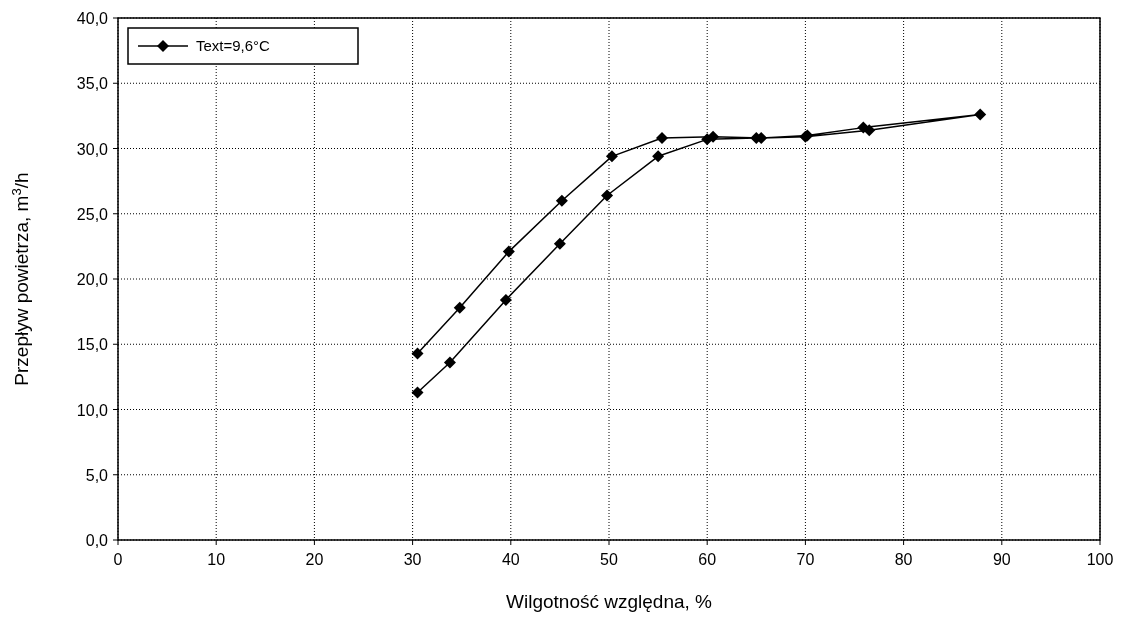 Image resolution: width=1125 pixels, height=633 pixels. I want to click on y-tick-label: 20,0, so click(92, 279).